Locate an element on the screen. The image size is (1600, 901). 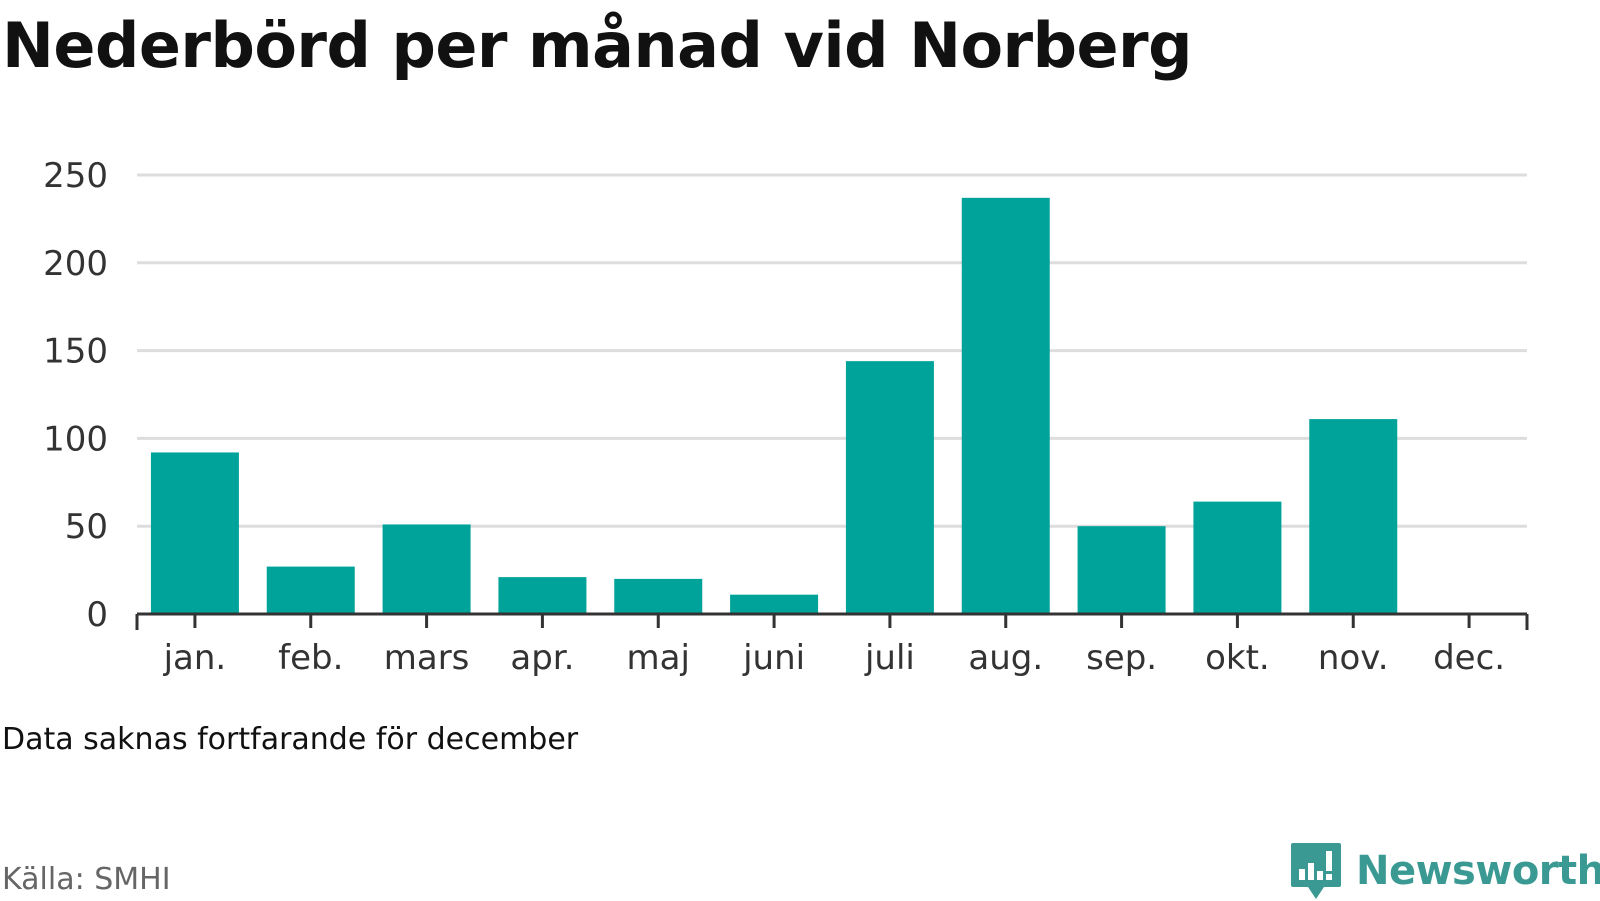
footnote: Data saknas fortfarande för december is located at coordinates (290, 739).